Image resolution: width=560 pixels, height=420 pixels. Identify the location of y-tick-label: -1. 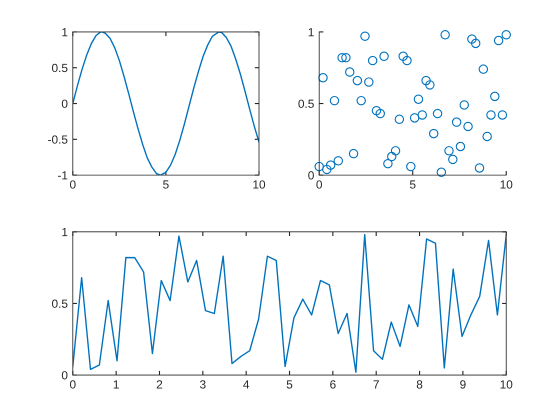
(63, 175).